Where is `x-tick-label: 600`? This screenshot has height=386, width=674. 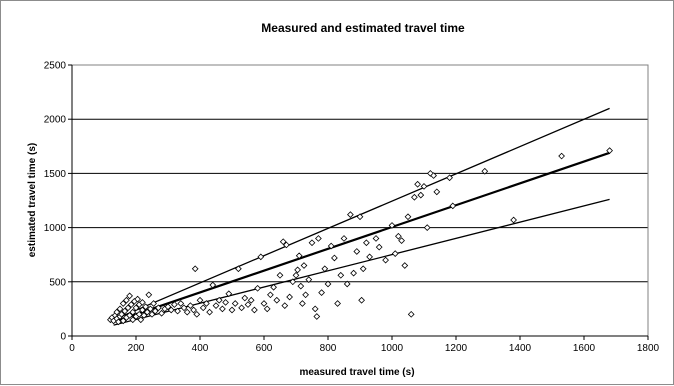 x-tick-label: 600 is located at coordinates (264, 348).